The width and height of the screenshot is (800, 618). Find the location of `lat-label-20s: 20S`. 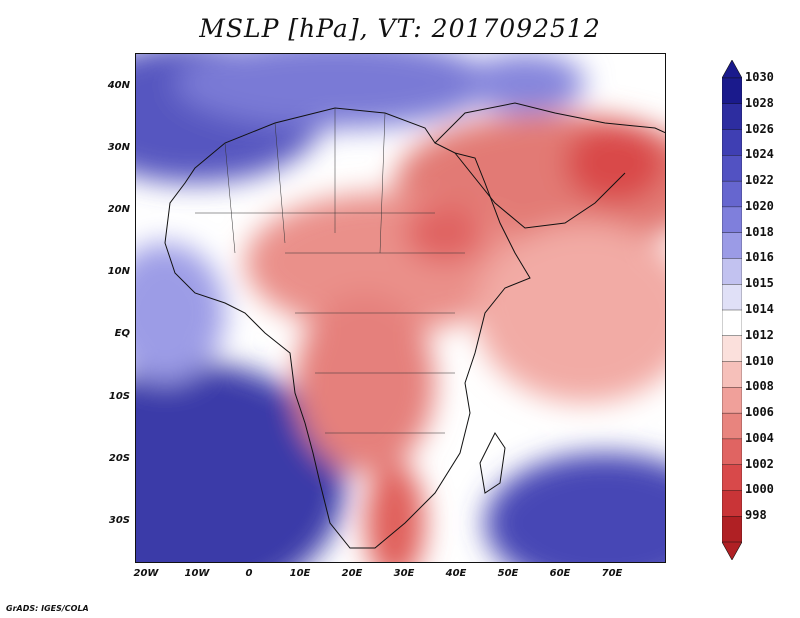

lat-label-20s: 20S is located at coordinates (119, 458).